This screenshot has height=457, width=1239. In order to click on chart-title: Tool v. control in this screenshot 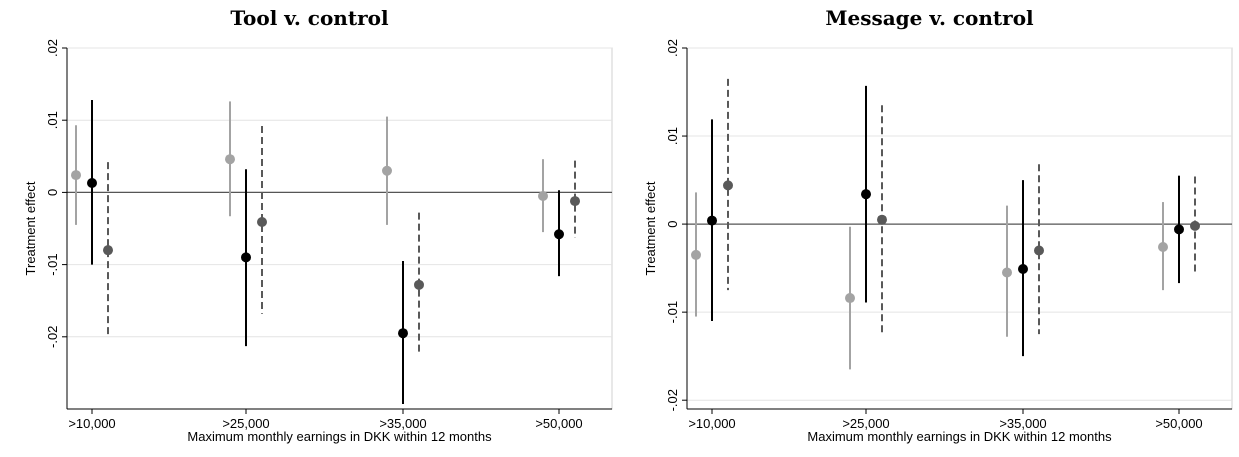, I will do `click(309, 18)`.